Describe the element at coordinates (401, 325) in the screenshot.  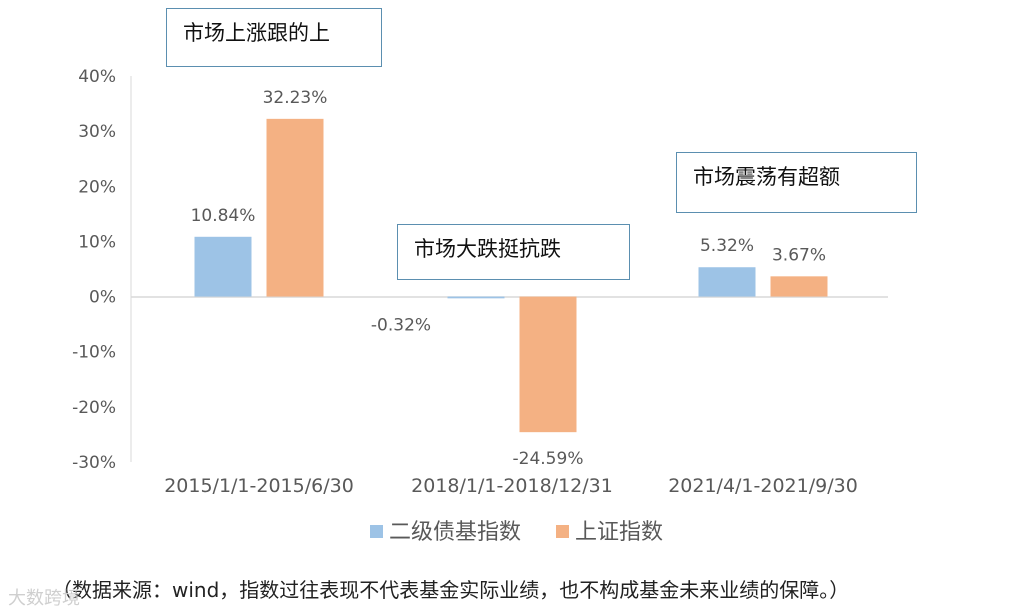
I see `data-label: -0.32%` at that location.